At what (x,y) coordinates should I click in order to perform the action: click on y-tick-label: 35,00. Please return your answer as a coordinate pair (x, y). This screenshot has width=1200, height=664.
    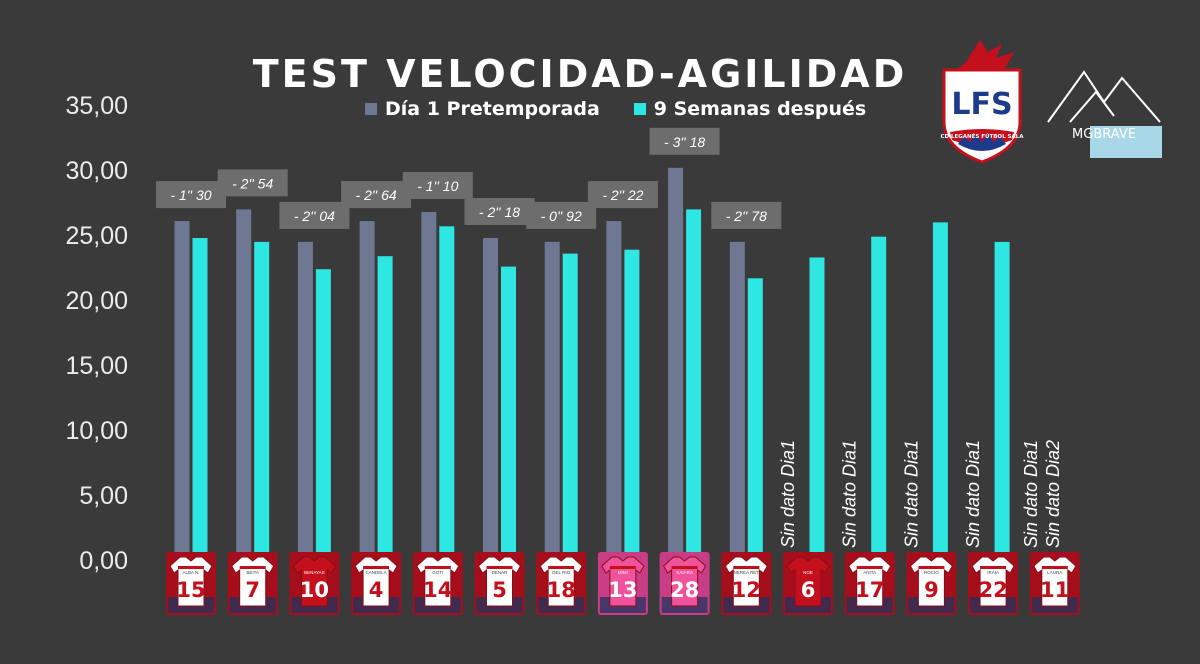
    Looking at the image, I should click on (96, 106).